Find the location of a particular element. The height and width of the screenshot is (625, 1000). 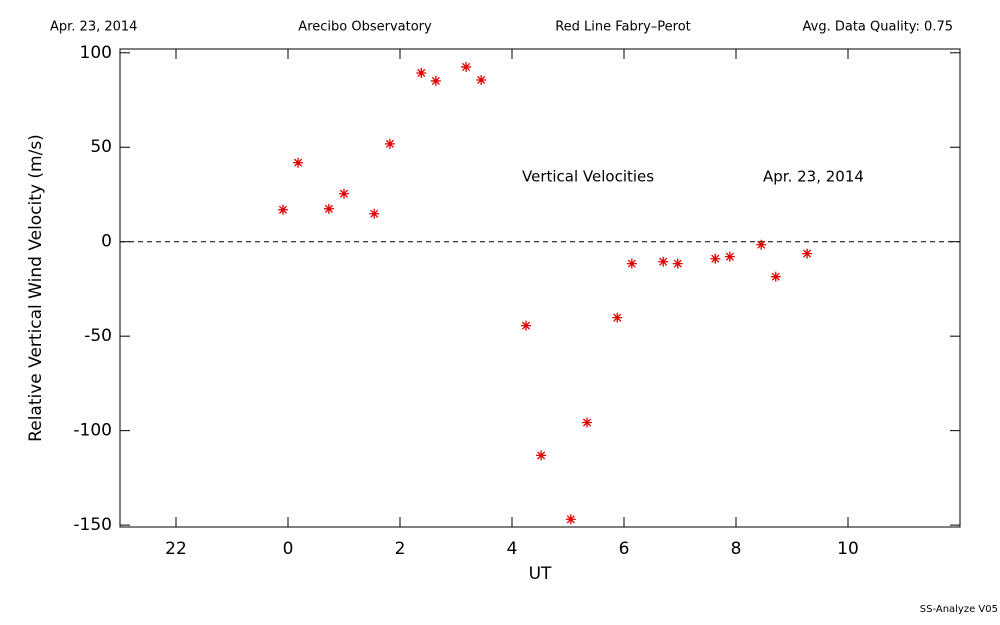

y-tick-label: -150 is located at coordinates (92, 525).